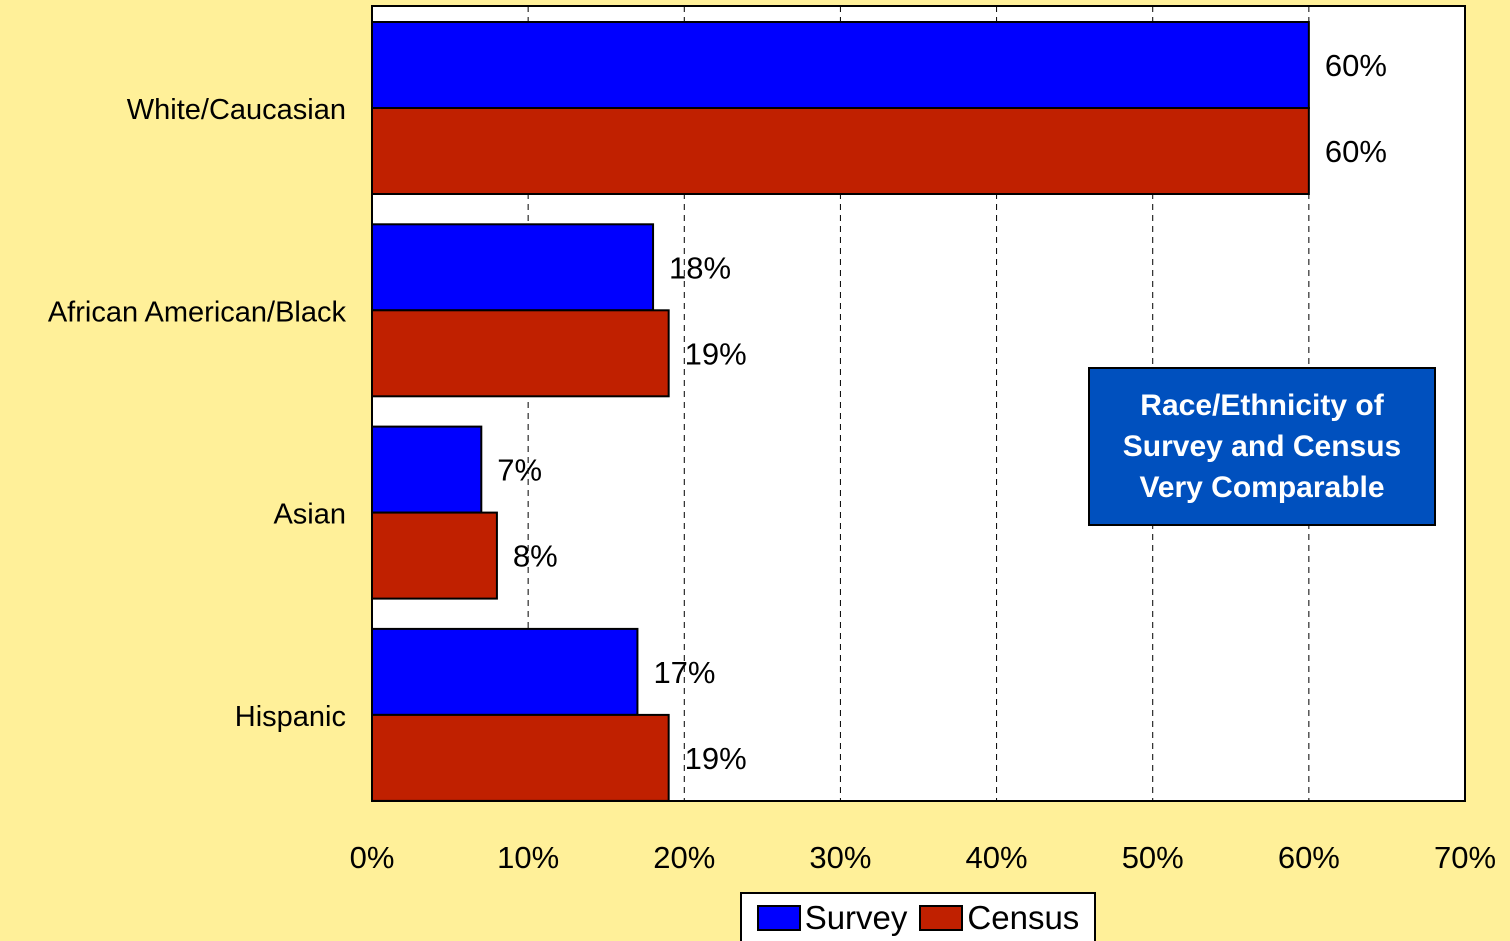  Describe the element at coordinates (918, 916) in the screenshot. I see `legend: Survey Census` at that location.